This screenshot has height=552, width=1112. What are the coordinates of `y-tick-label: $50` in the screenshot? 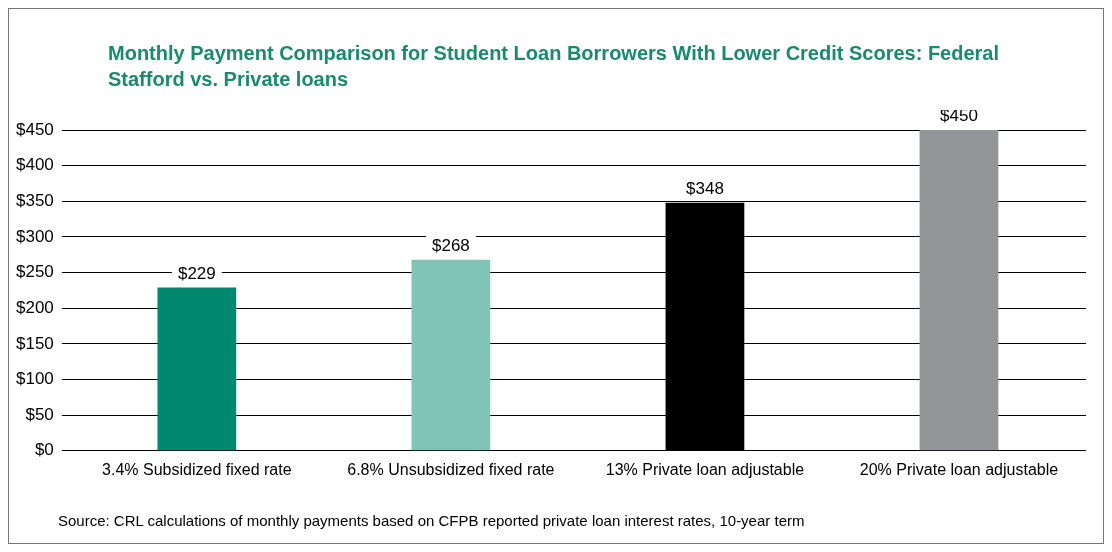 It's located at (39, 414).